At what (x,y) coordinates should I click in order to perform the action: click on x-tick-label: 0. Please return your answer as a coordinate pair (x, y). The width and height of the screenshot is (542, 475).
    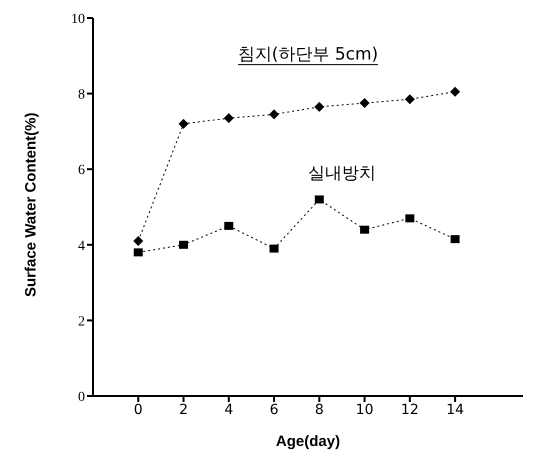
    Looking at the image, I should click on (138, 410).